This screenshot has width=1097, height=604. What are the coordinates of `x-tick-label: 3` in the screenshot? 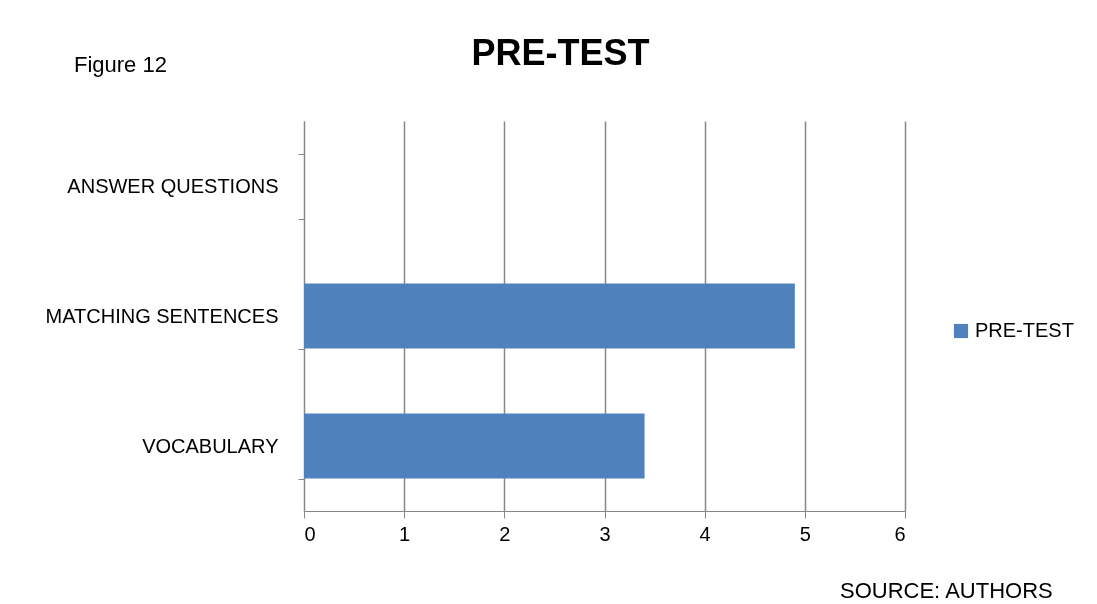 It's located at (605, 533).